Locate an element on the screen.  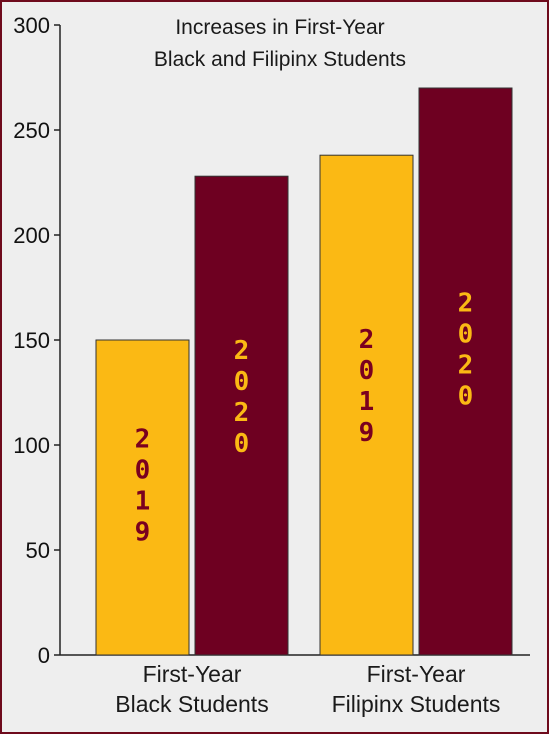
chart-title-line: Black and Filipinx Students is located at coordinates (280, 59).